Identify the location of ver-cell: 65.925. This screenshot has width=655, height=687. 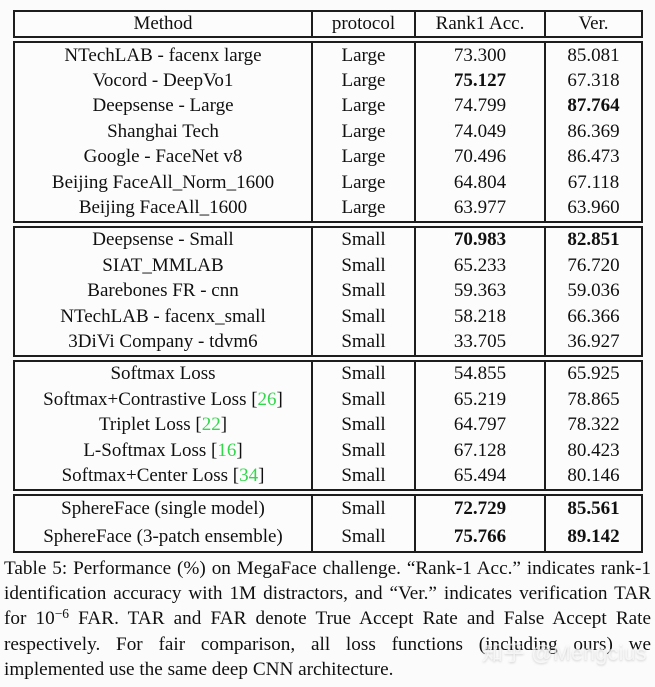
(593, 374).